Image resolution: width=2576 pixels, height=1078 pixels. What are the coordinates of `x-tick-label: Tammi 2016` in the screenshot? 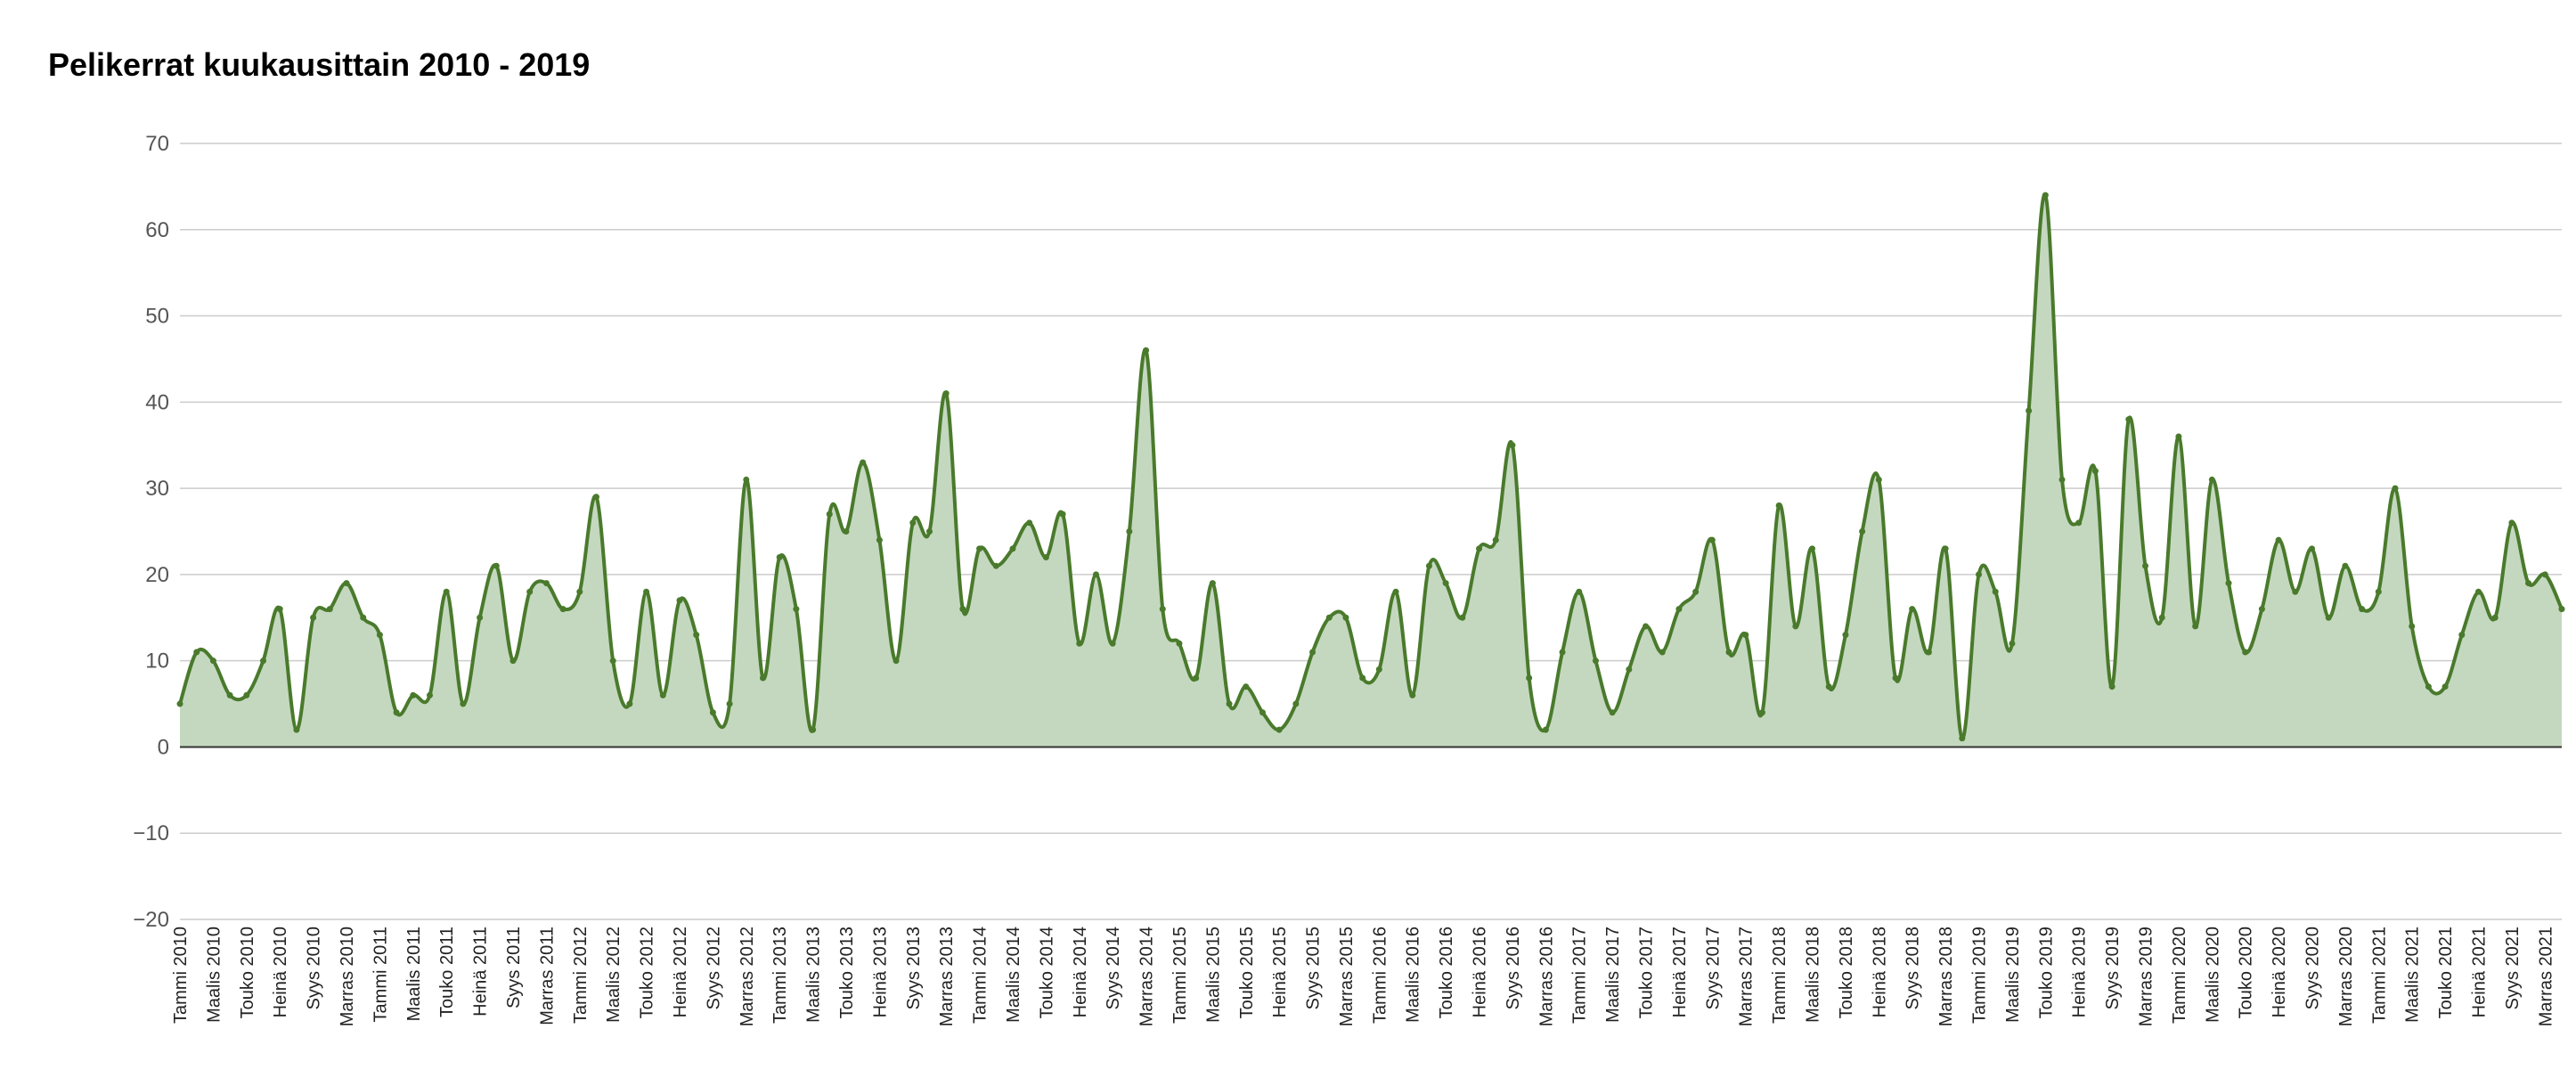 It's located at (1380, 975).